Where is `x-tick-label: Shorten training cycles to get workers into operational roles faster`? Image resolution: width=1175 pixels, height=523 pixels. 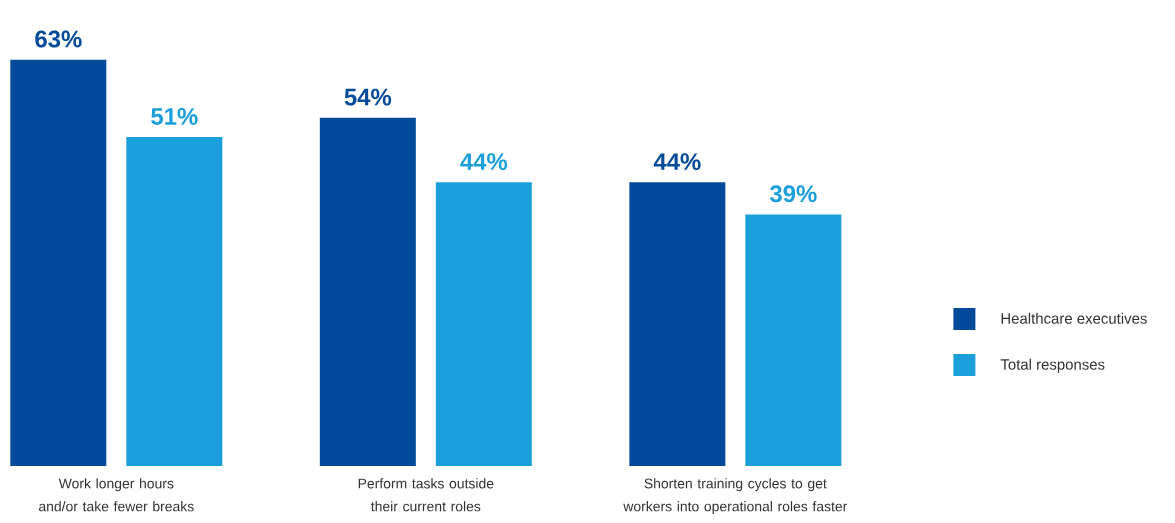 x-tick-label: Shorten training cycles to get workers into operational roles faster is located at coordinates (735, 496).